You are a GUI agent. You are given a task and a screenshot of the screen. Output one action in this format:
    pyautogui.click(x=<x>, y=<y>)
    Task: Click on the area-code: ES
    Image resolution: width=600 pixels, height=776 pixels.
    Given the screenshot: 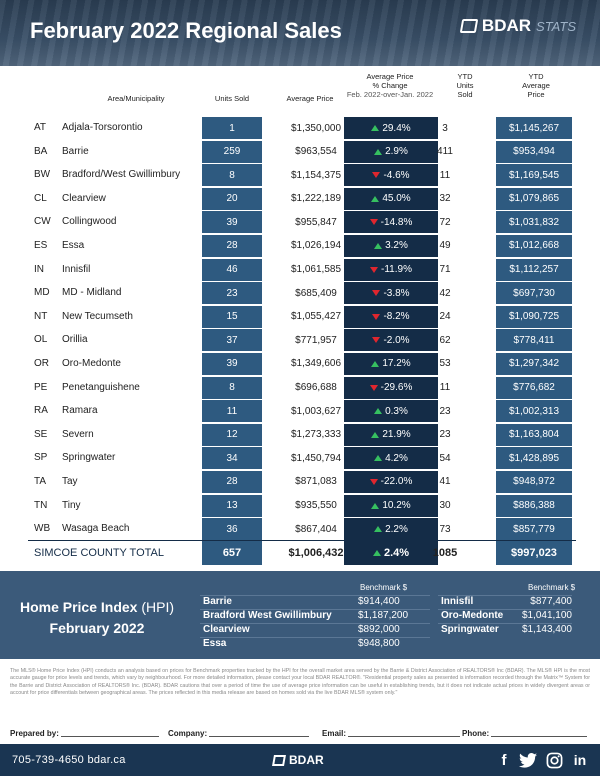 What is the action you would take?
    pyautogui.click(x=41, y=245)
    